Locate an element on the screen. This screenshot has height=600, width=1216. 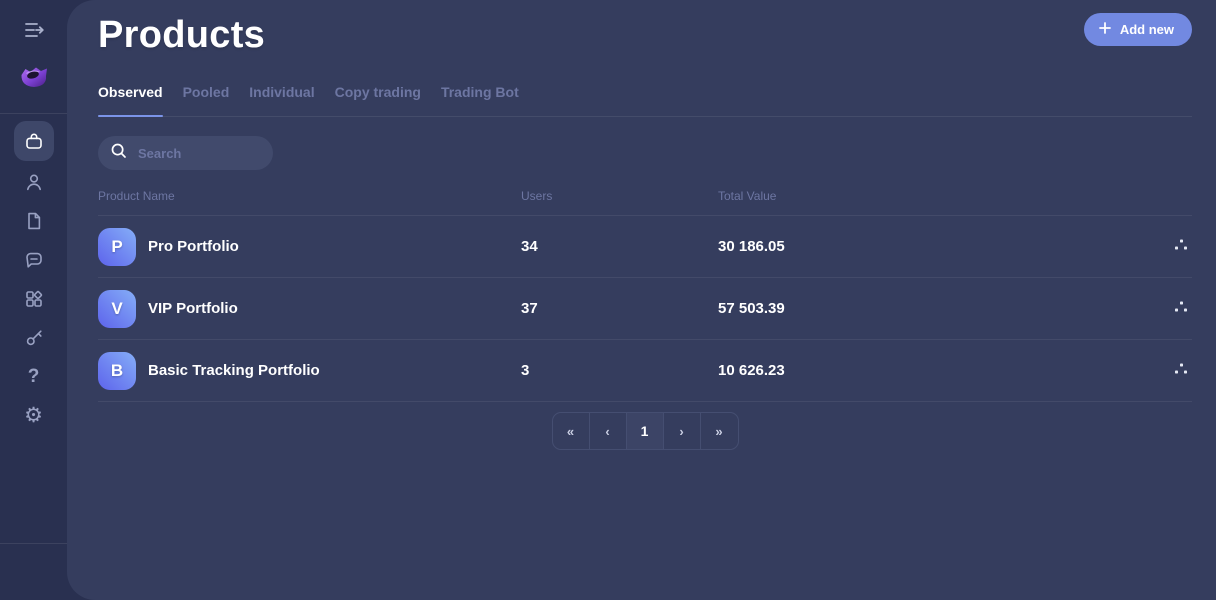
grid-icon is located at coordinates (34, 299).